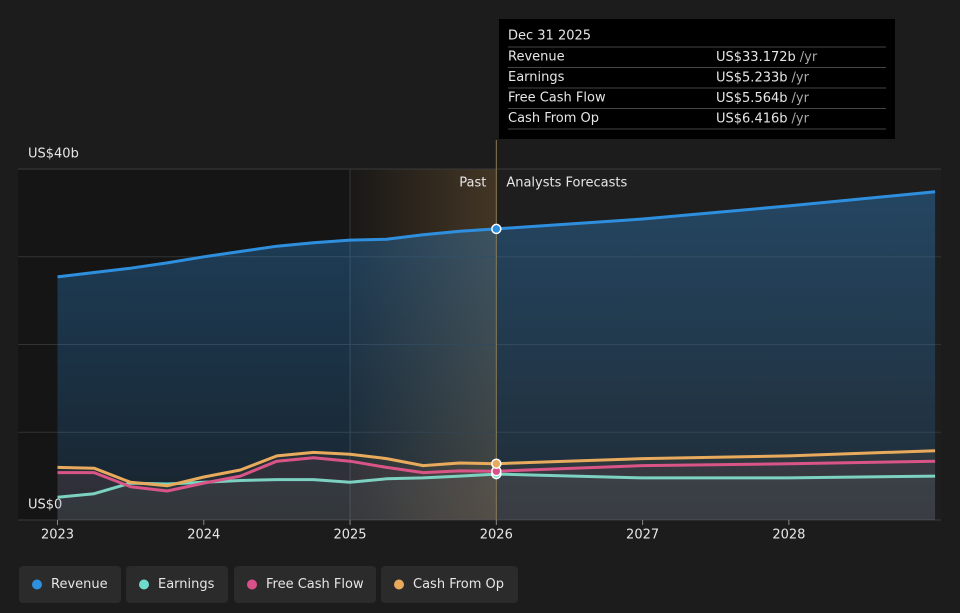  Describe the element at coordinates (756, 57) in the screenshot. I see `tooltip-value-number: US$33.172b` at that location.